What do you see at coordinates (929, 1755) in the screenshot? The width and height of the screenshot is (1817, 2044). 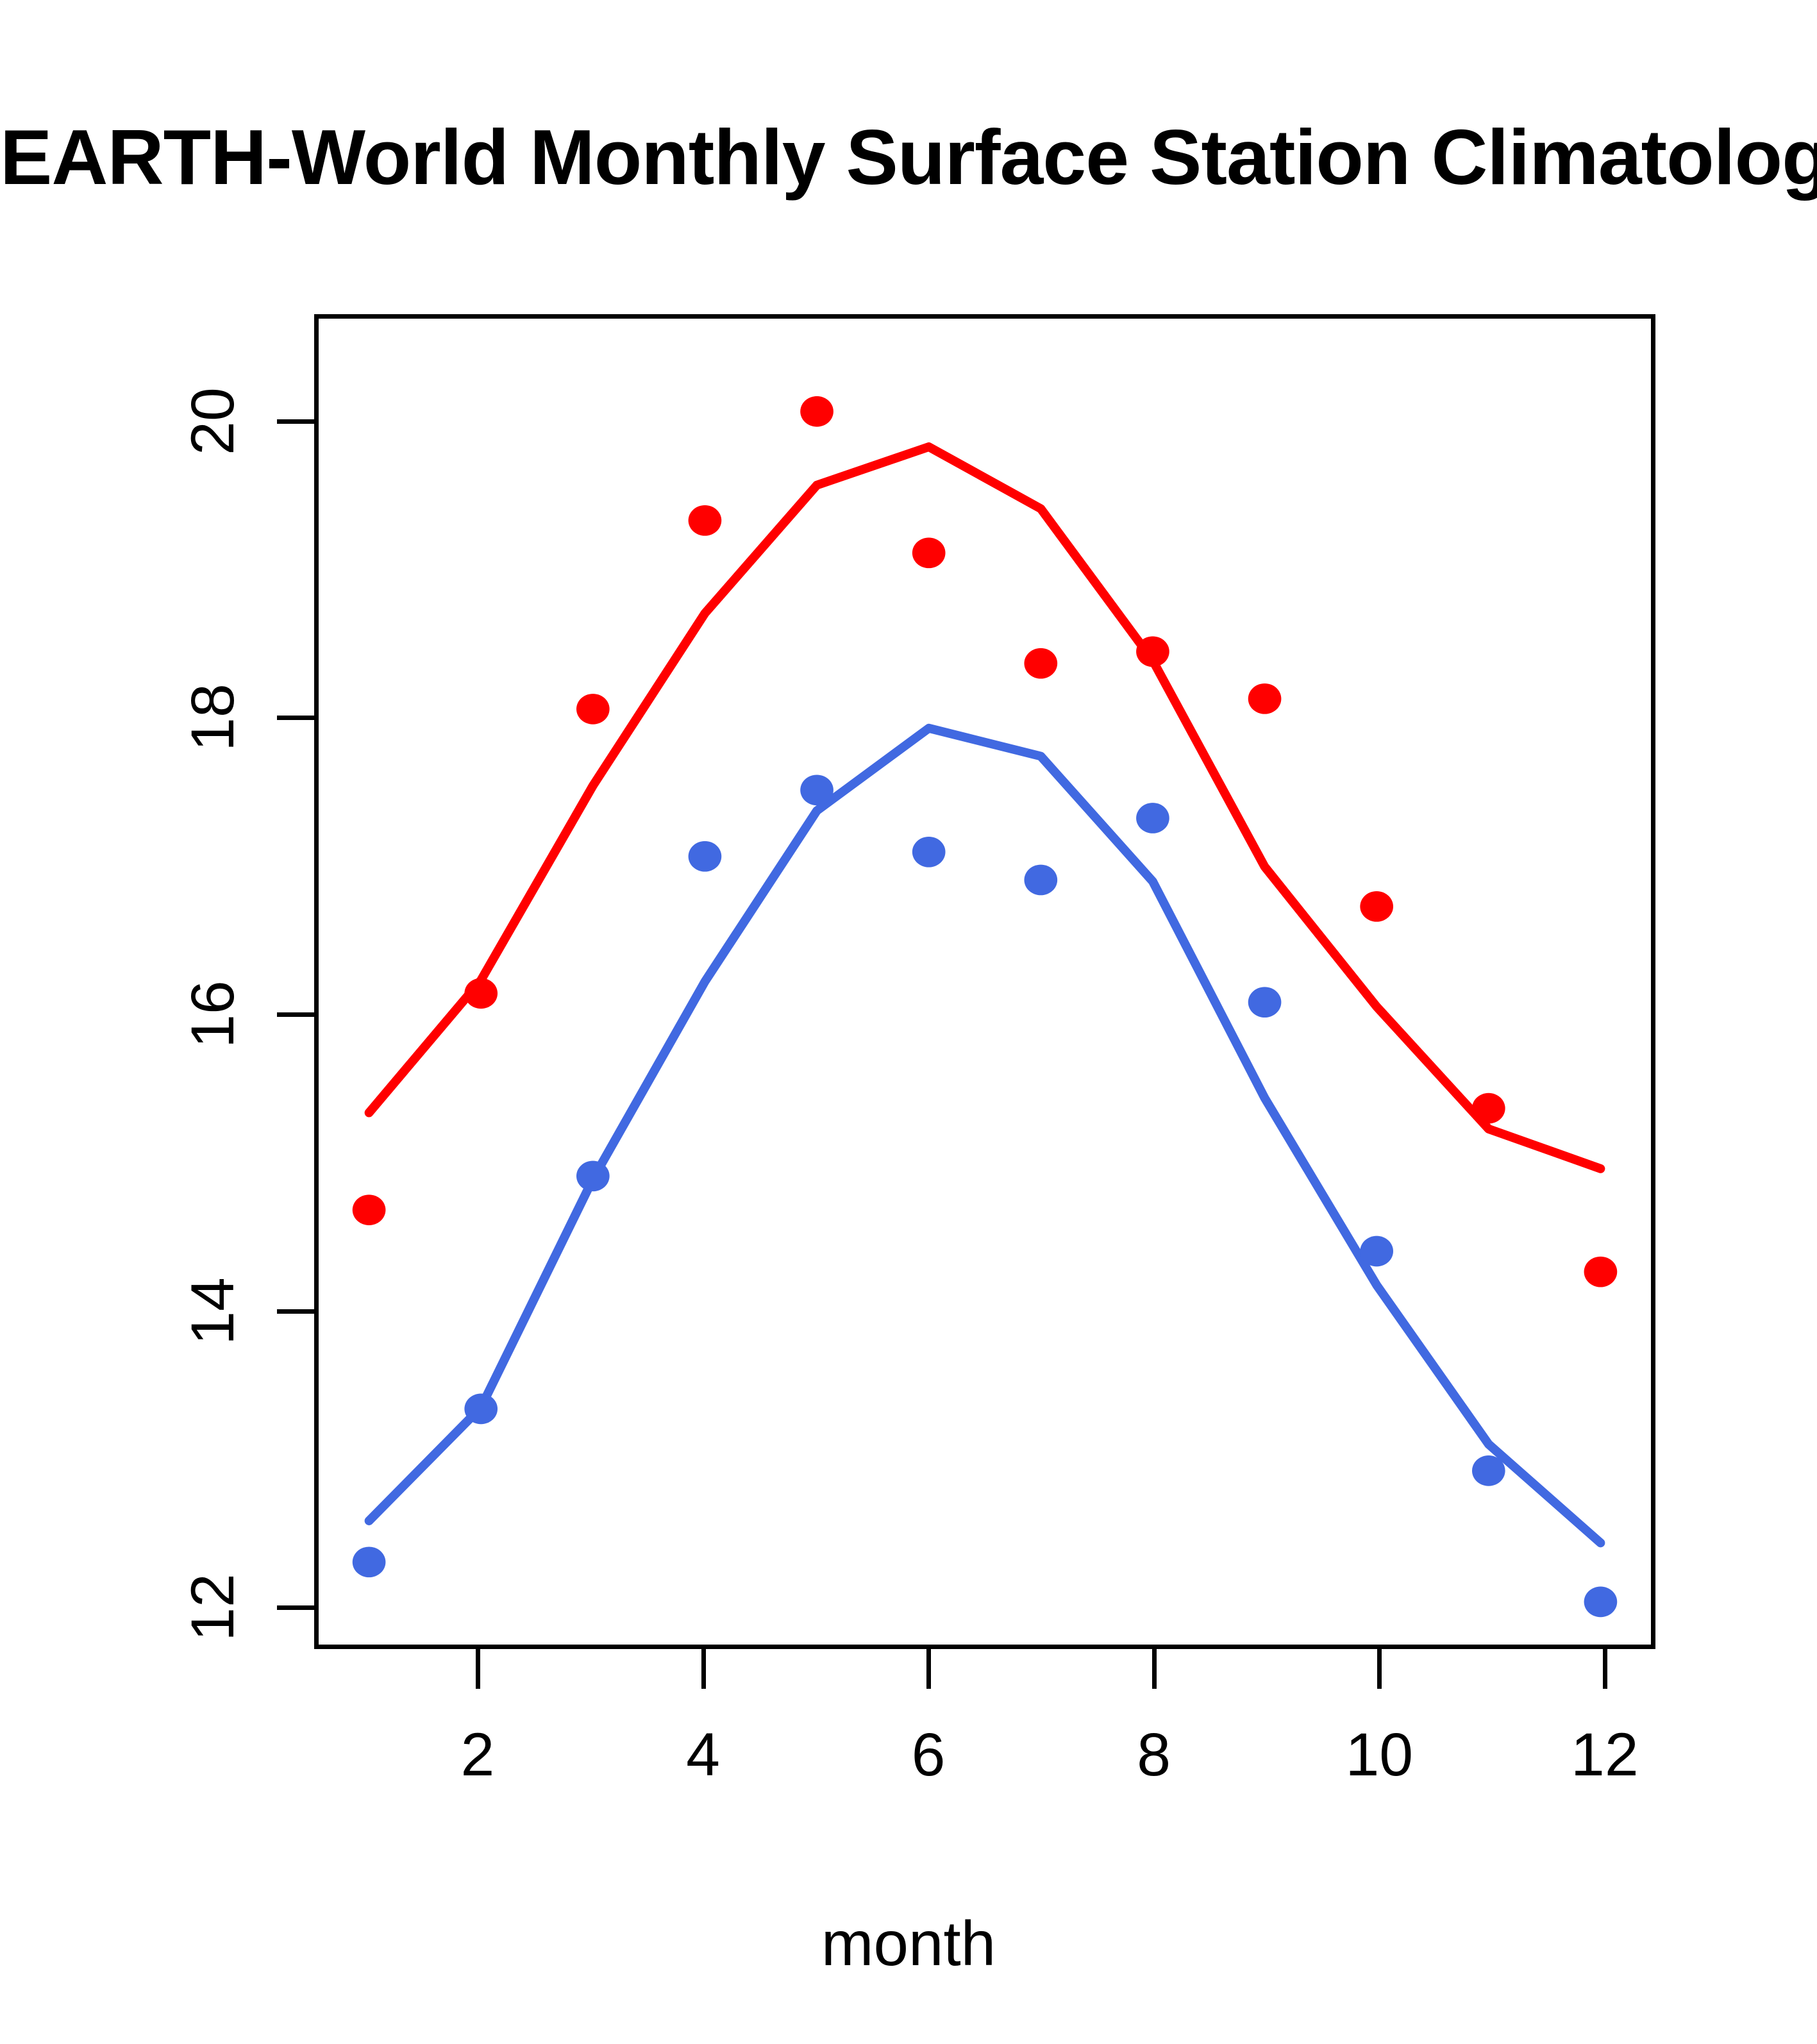 I see `x-tick-label: 6` at bounding box center [929, 1755].